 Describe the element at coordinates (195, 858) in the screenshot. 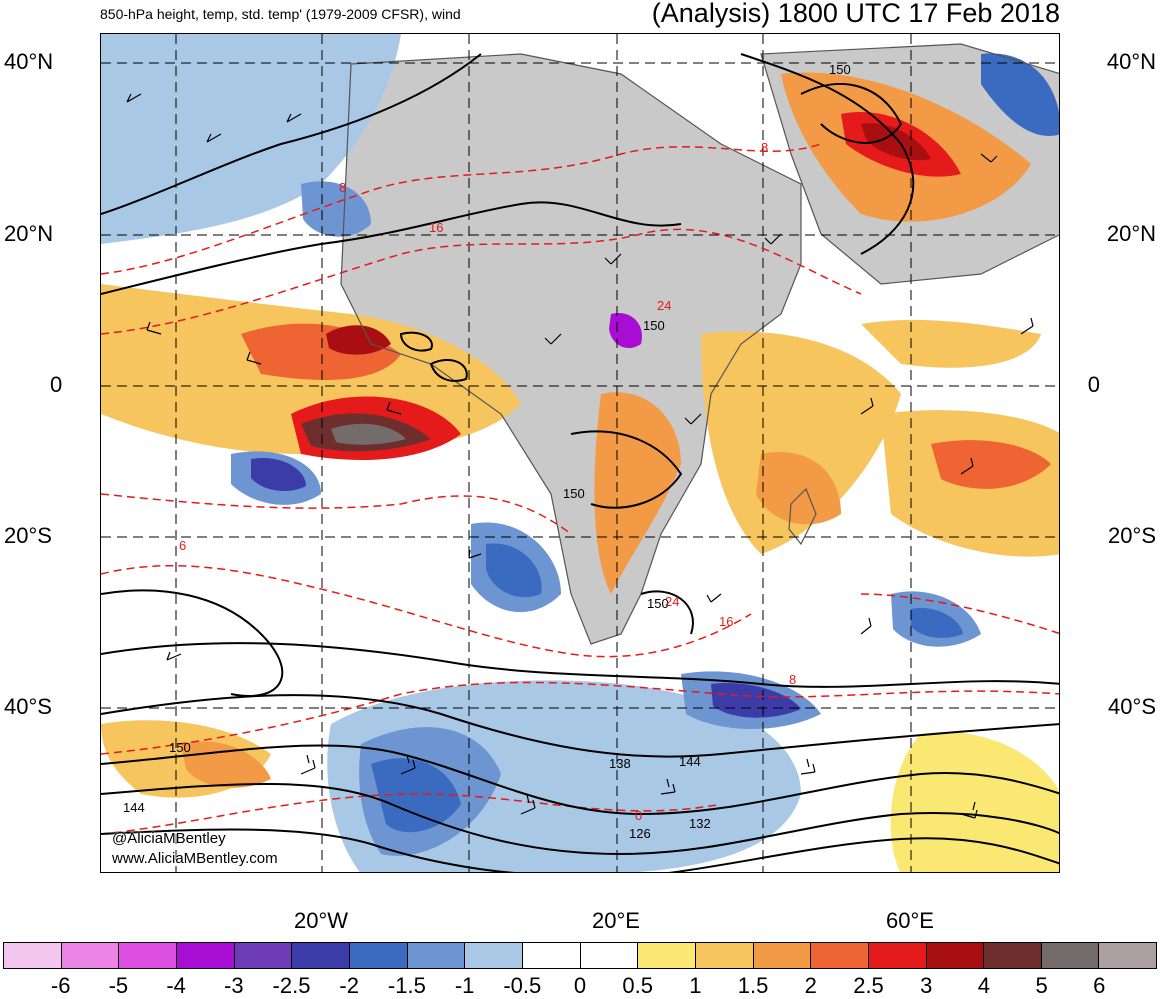

I see `author-website: www.AliciaMBentley.com` at that location.